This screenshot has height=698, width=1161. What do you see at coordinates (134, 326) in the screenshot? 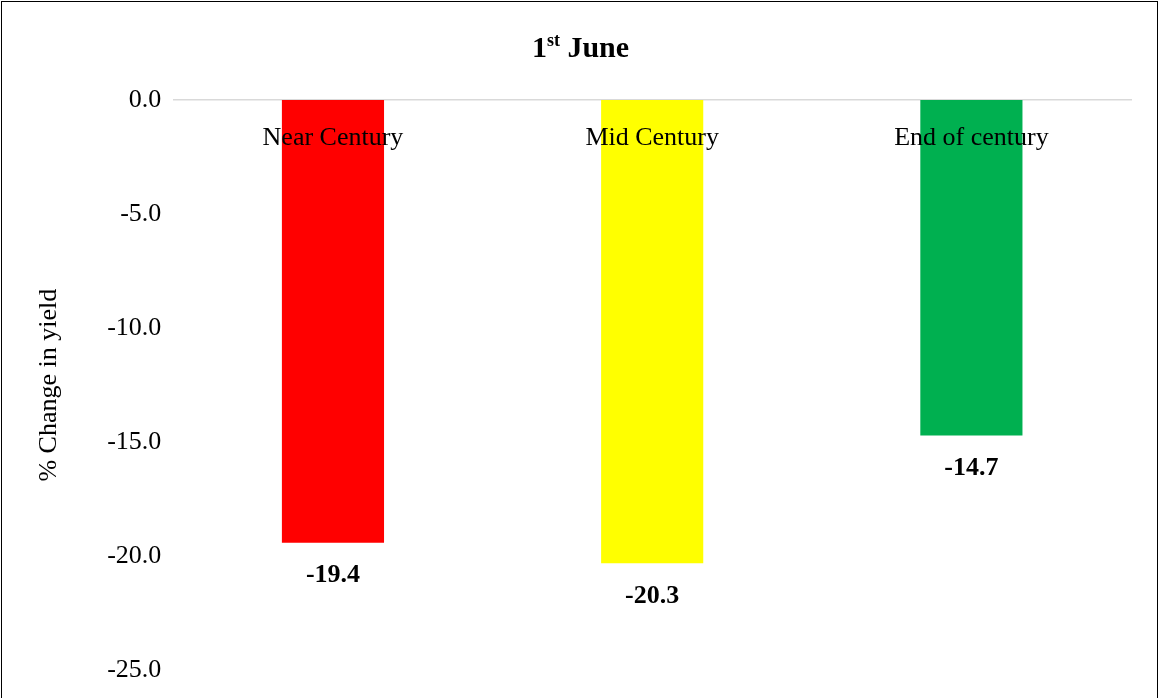
I see `y-tick-label: -10.0` at bounding box center [134, 326].